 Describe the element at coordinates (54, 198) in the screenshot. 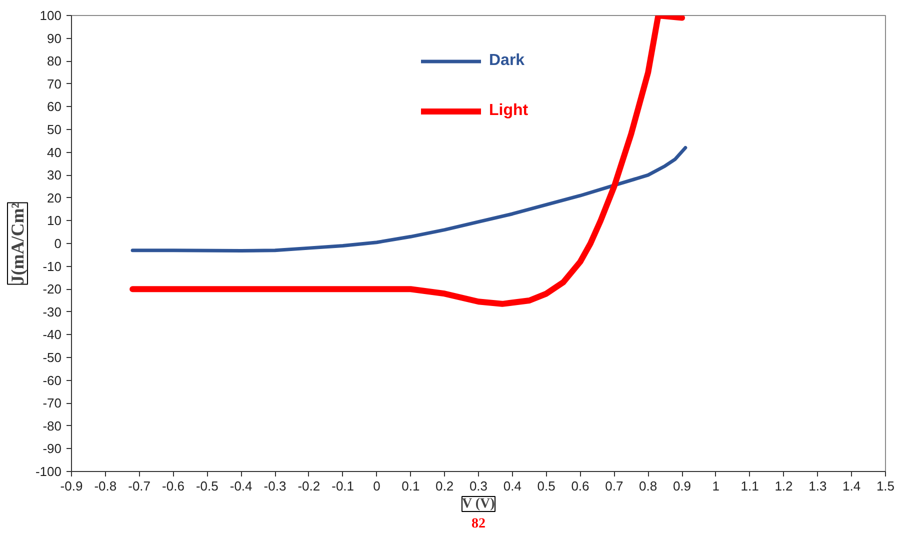

I see `y-tick-label: 20` at that location.